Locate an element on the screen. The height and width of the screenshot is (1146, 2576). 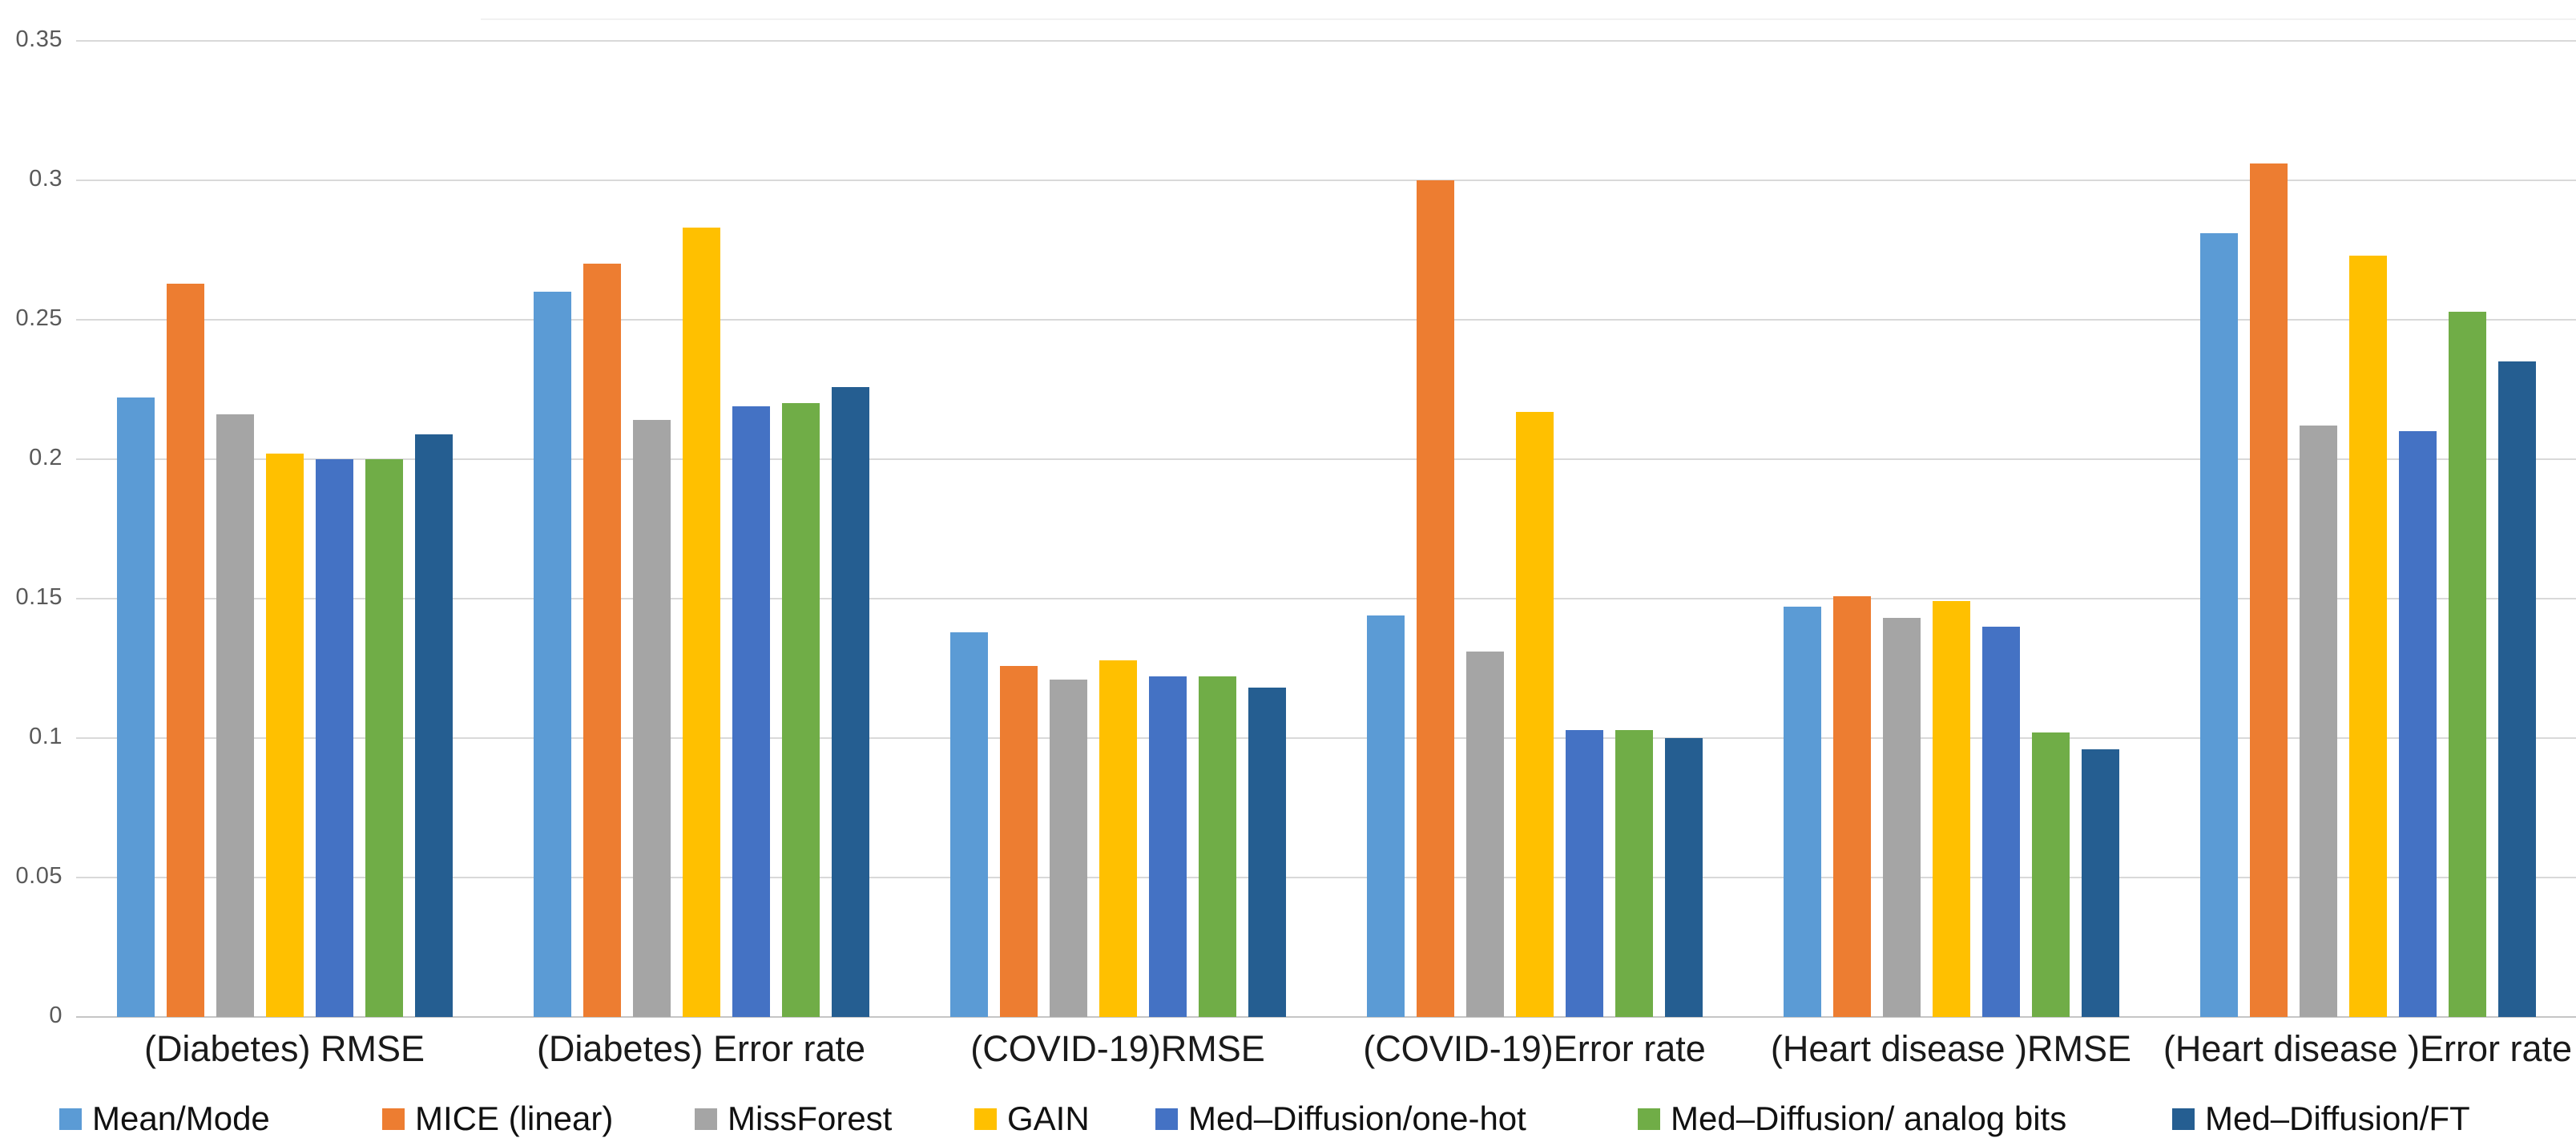
category-label: (COVID-19)Error rate is located at coordinates (1534, 1048).